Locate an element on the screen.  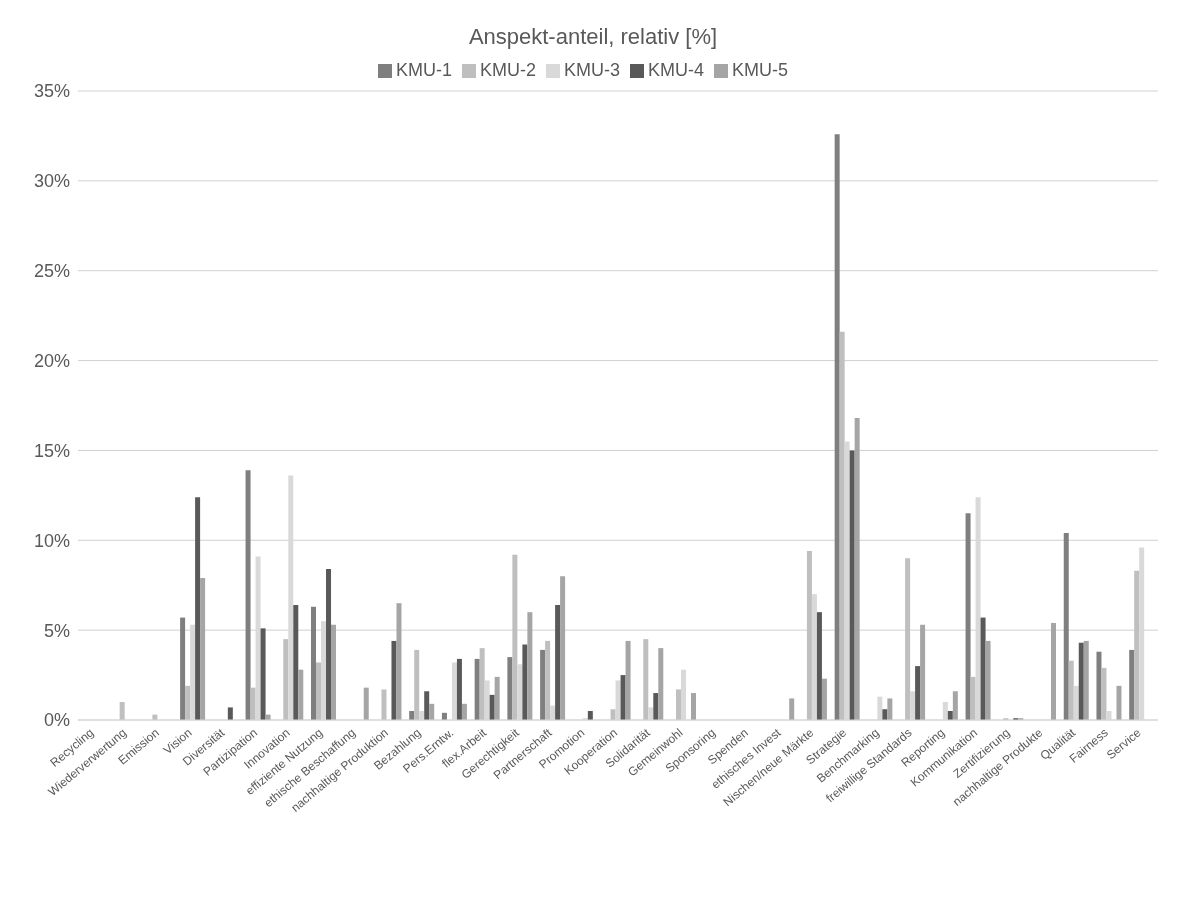
y-tick-label: 10% is located at coordinates (51, 540).